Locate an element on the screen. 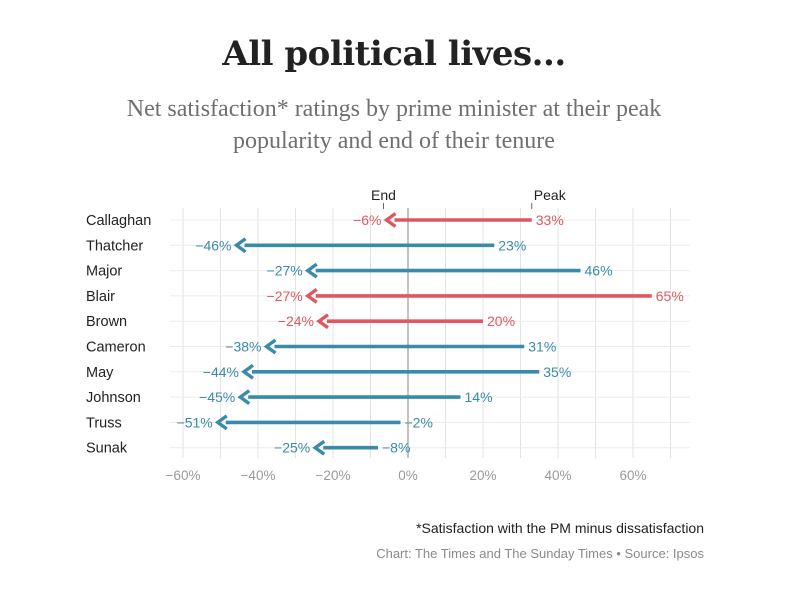  arrow-head-callaghan is located at coordinates (390, 220).